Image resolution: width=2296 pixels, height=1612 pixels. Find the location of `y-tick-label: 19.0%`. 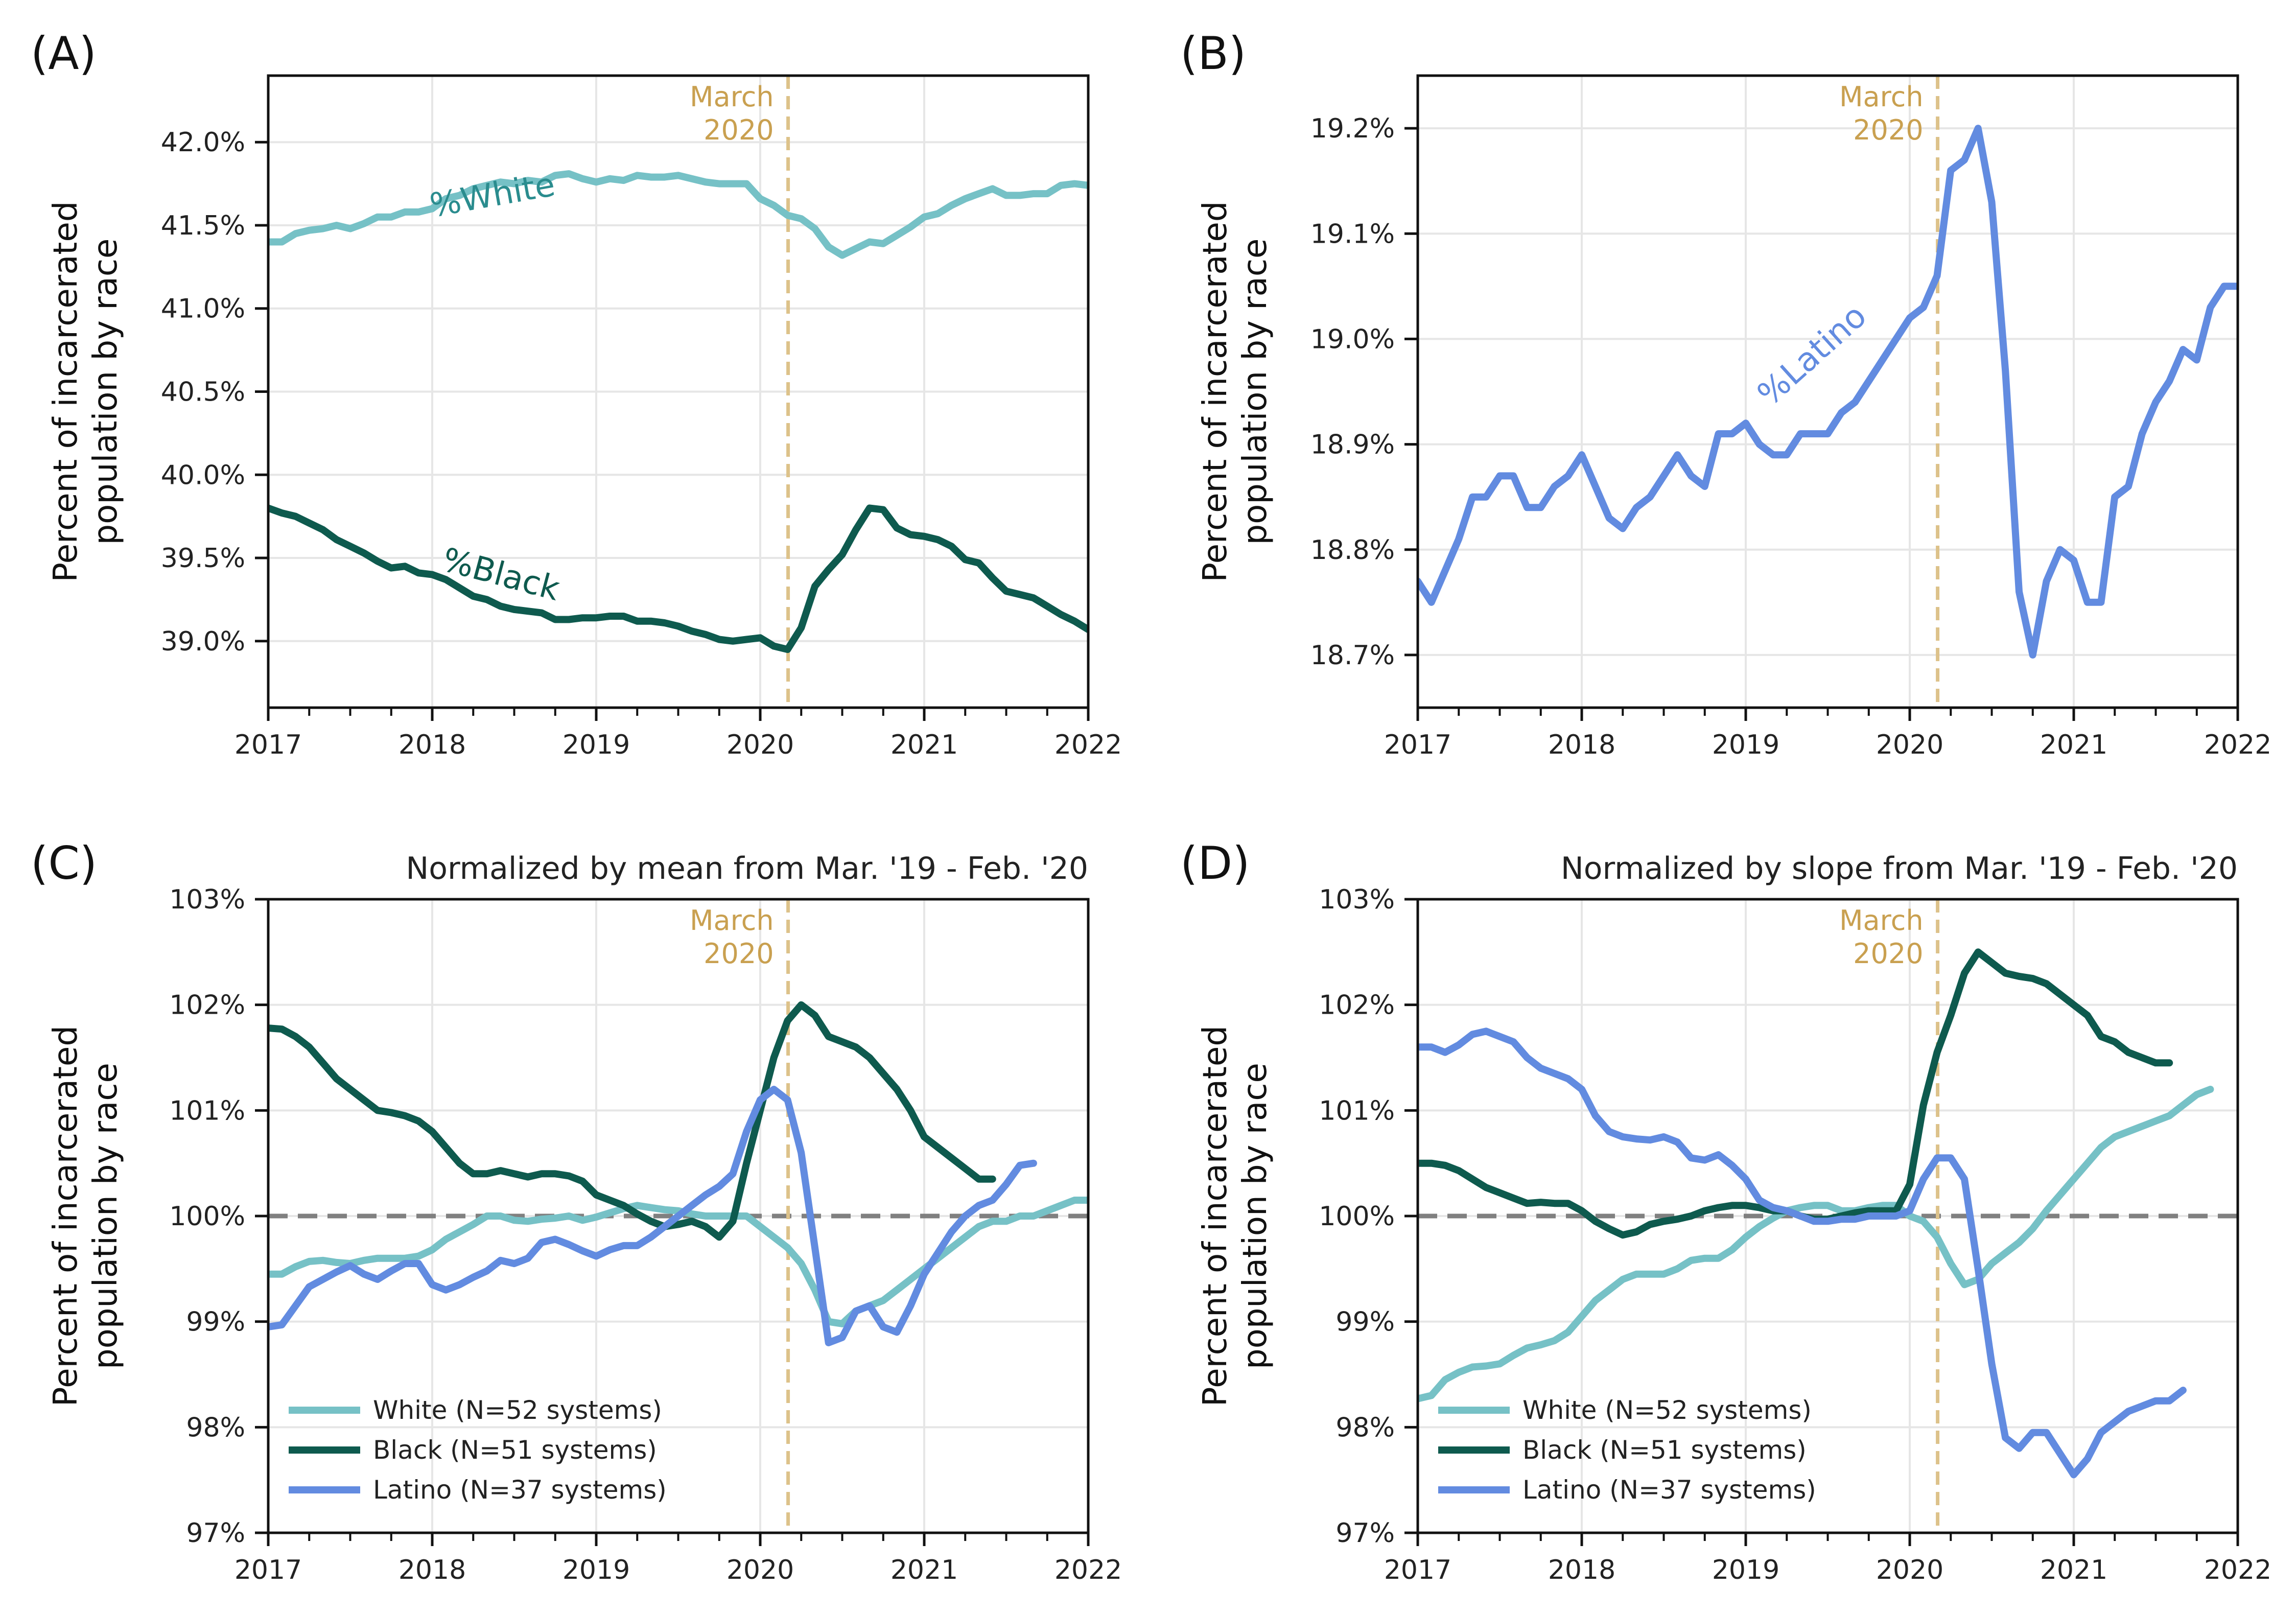

y-tick-label: 19.0% is located at coordinates (1352, 339).